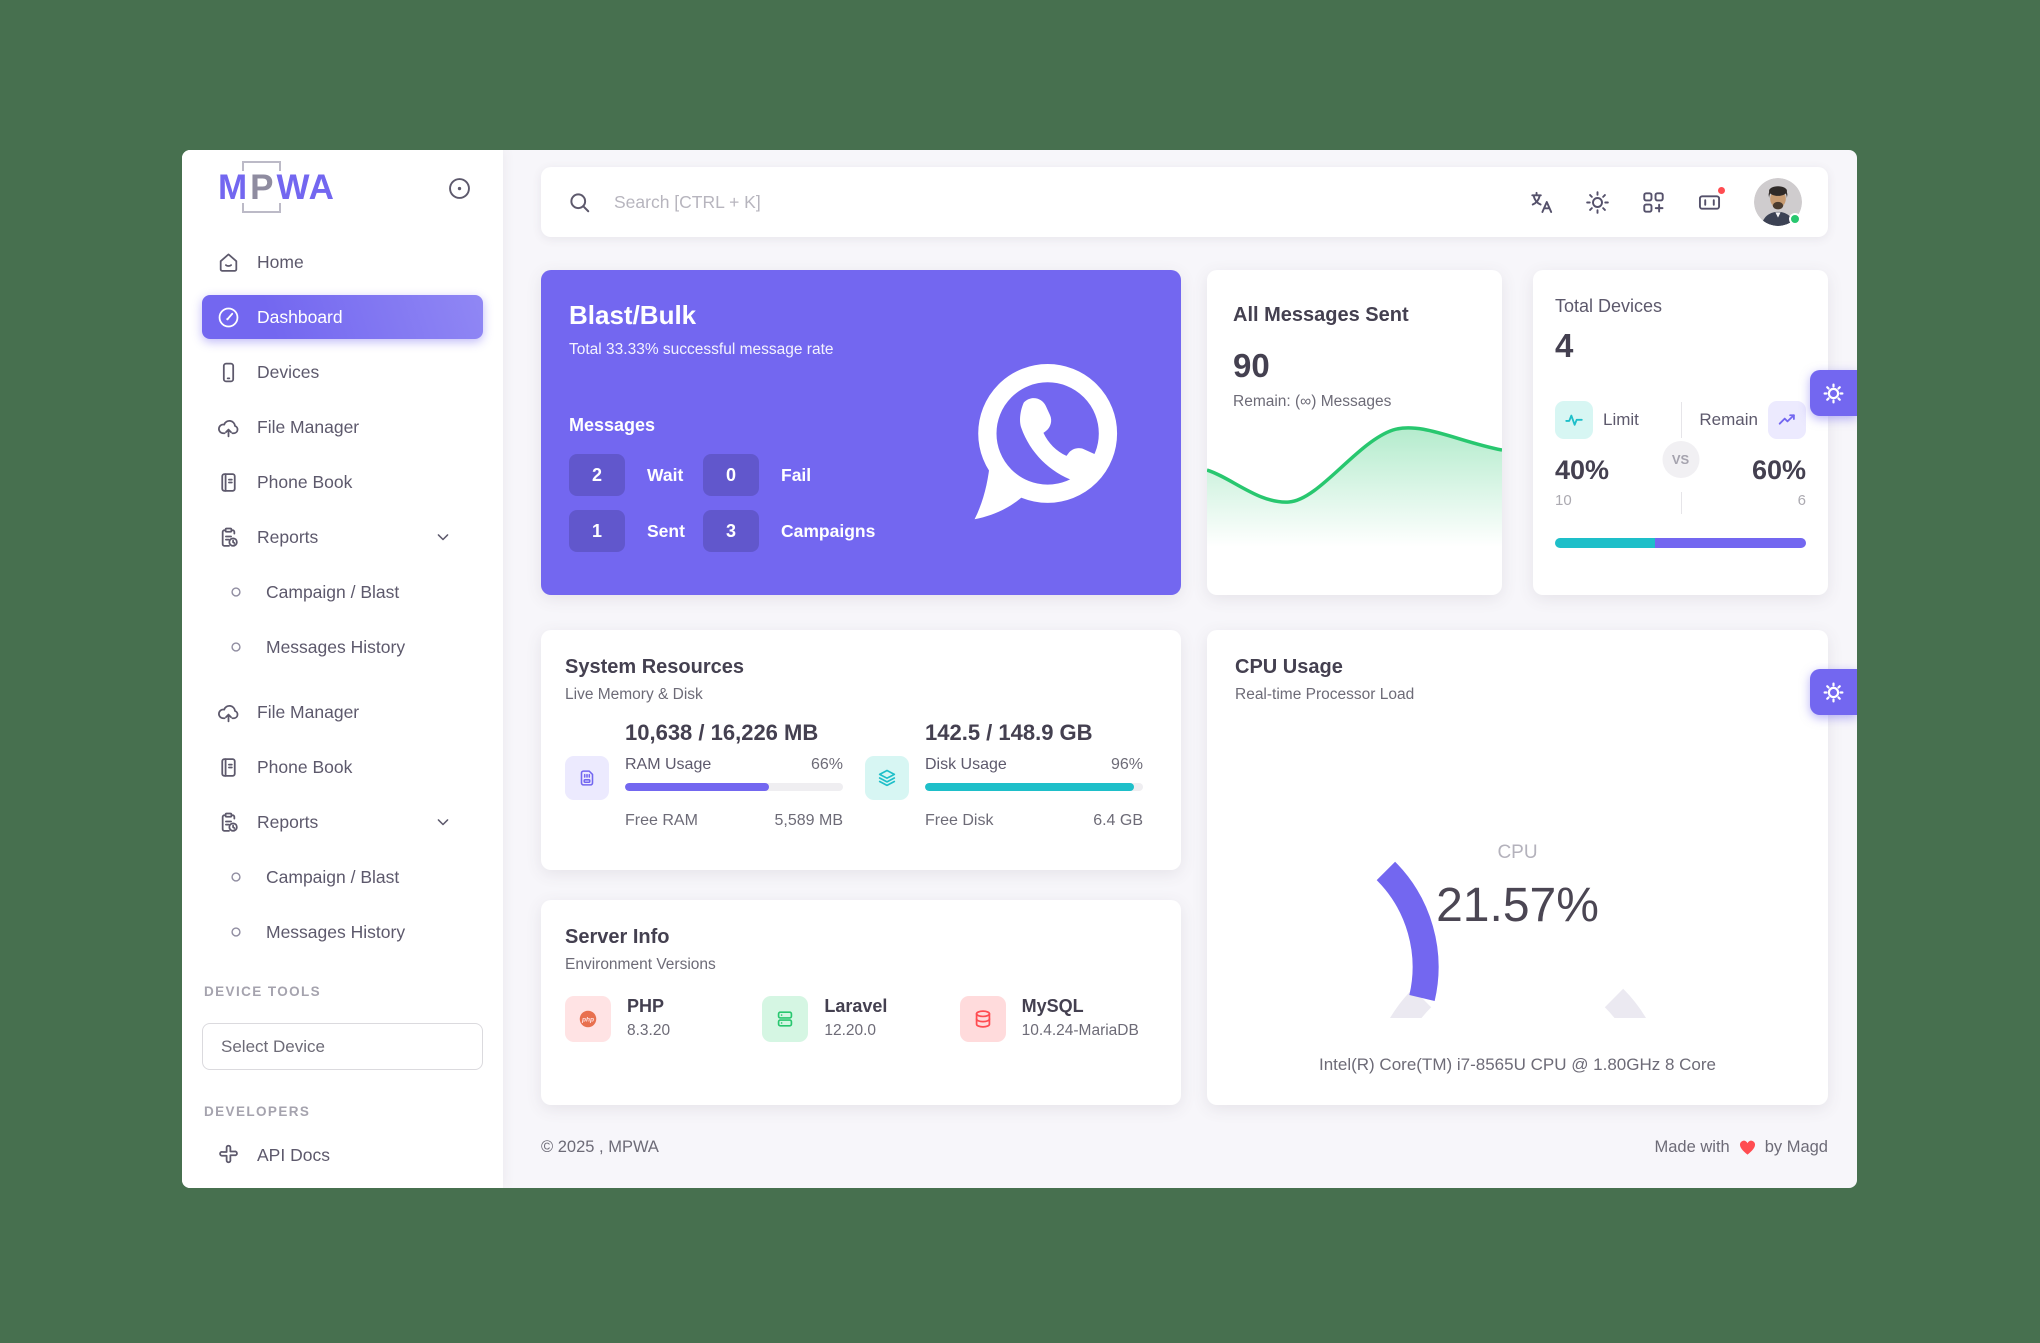  Describe the element at coordinates (1728, 419) in the screenshot. I see `remain-label: Remain` at that location.